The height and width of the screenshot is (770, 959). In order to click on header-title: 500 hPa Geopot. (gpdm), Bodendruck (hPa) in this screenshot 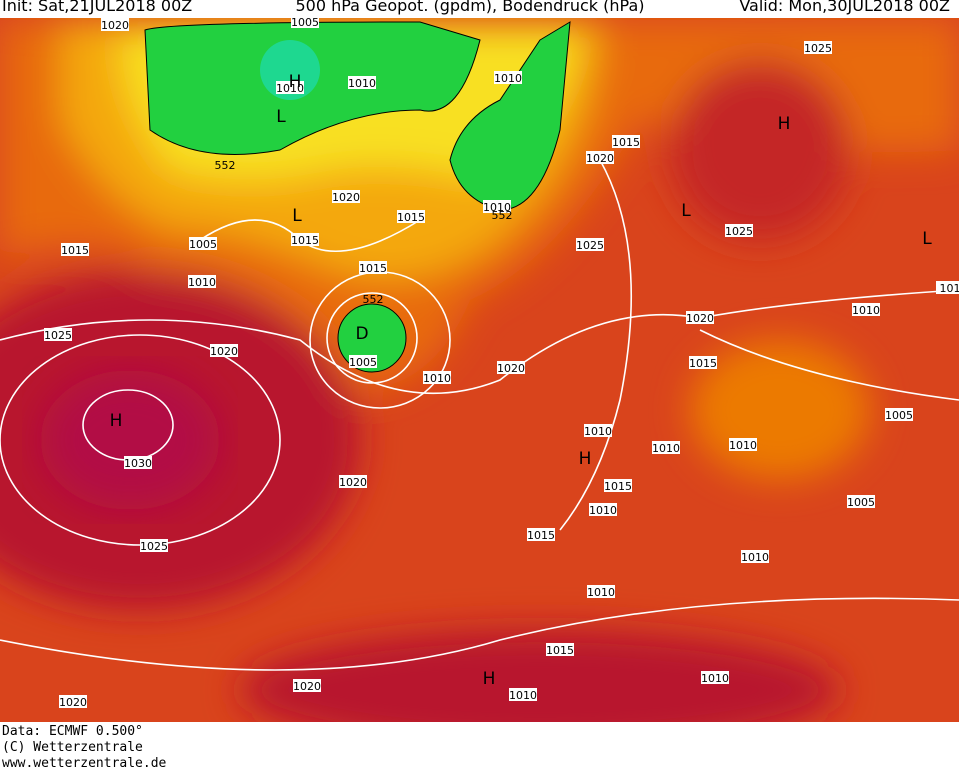, I will do `click(469, 7)`.